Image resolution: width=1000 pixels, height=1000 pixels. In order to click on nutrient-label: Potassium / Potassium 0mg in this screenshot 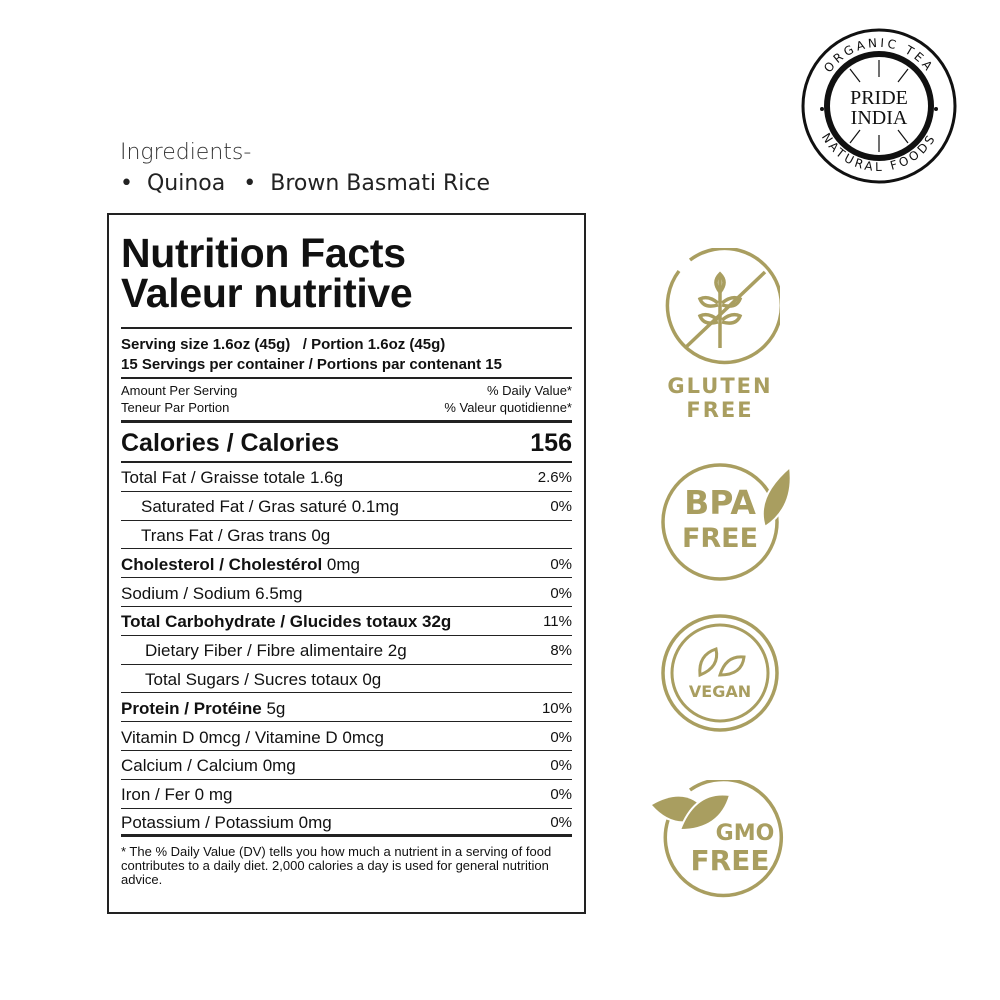, I will do `click(226, 822)`.